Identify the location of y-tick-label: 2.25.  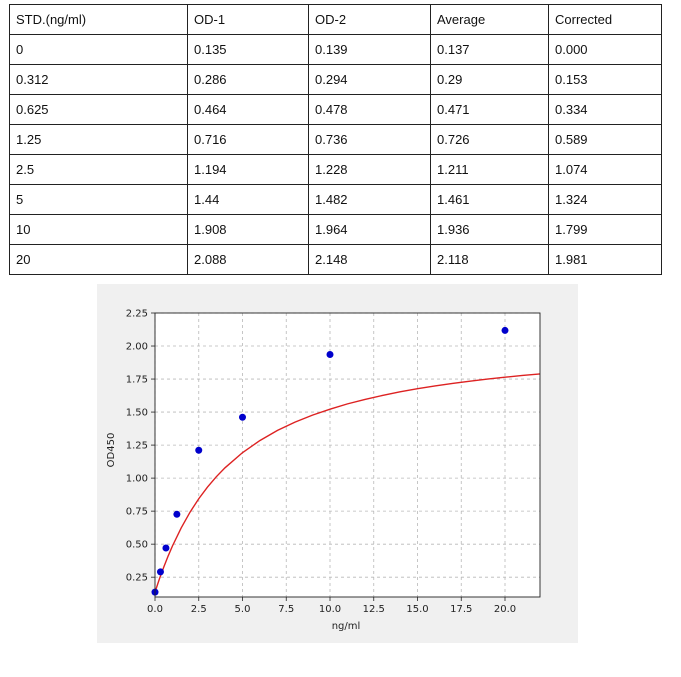
(137, 314).